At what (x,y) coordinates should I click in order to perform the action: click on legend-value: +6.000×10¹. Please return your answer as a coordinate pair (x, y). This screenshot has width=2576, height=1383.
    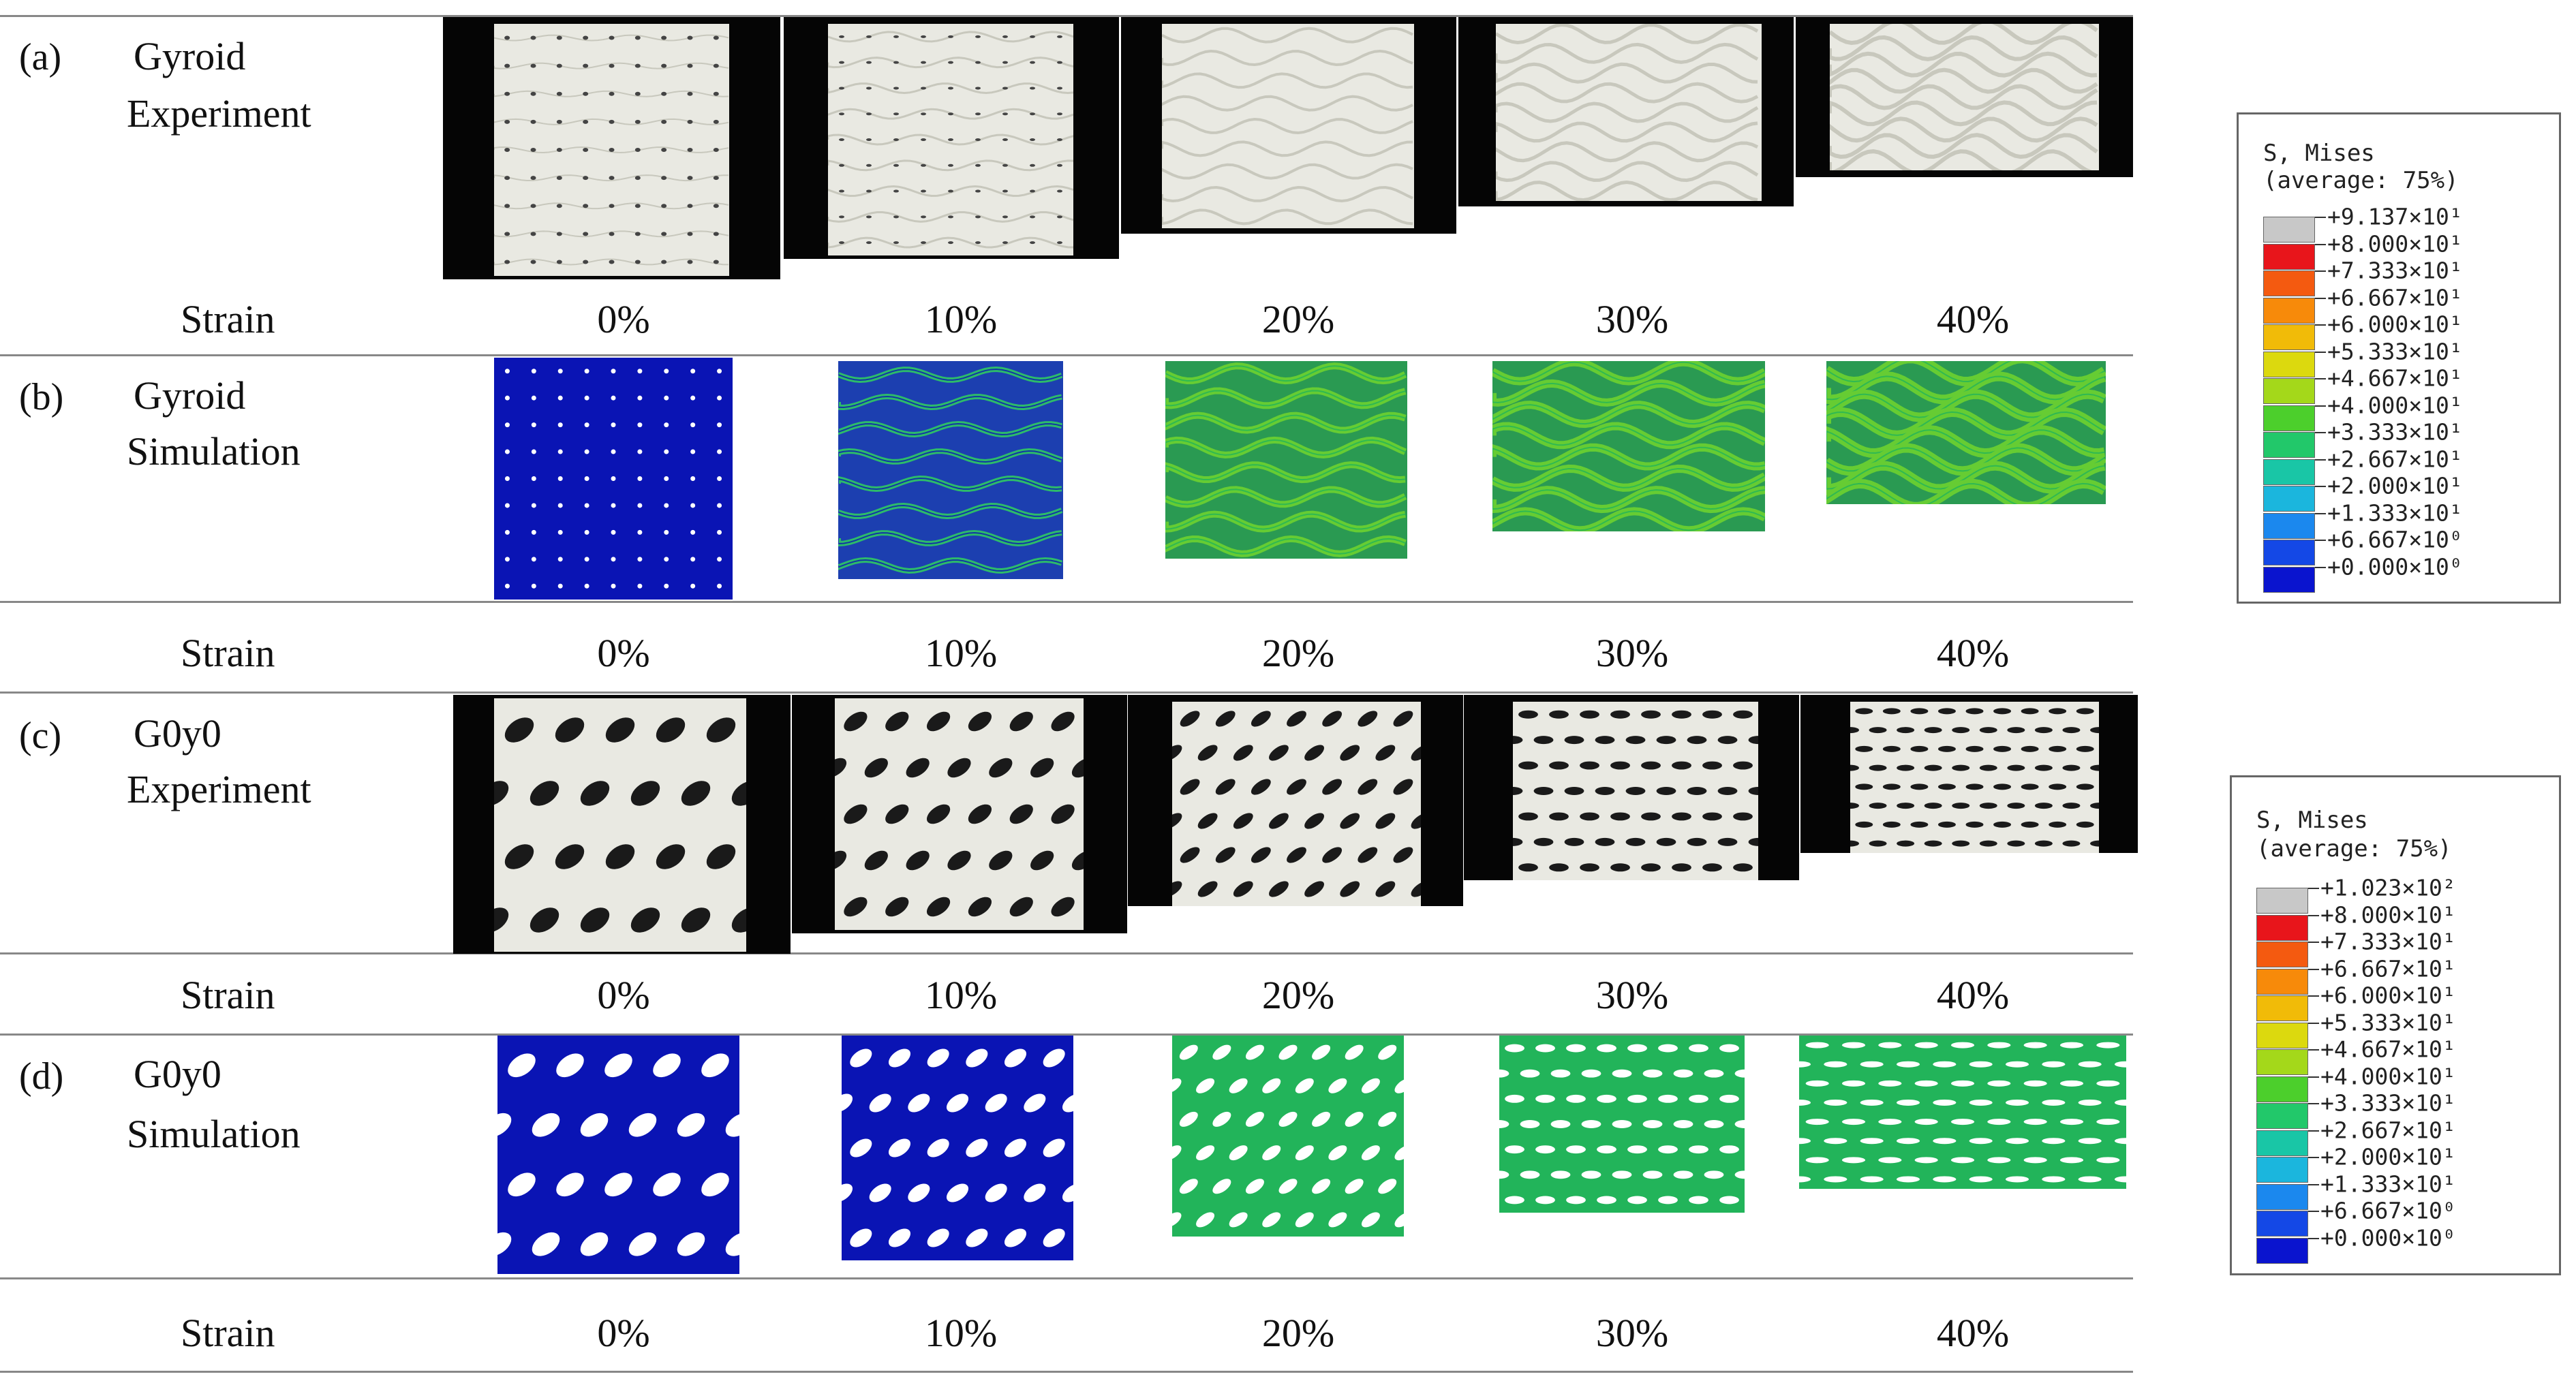
    Looking at the image, I should click on (2395, 324).